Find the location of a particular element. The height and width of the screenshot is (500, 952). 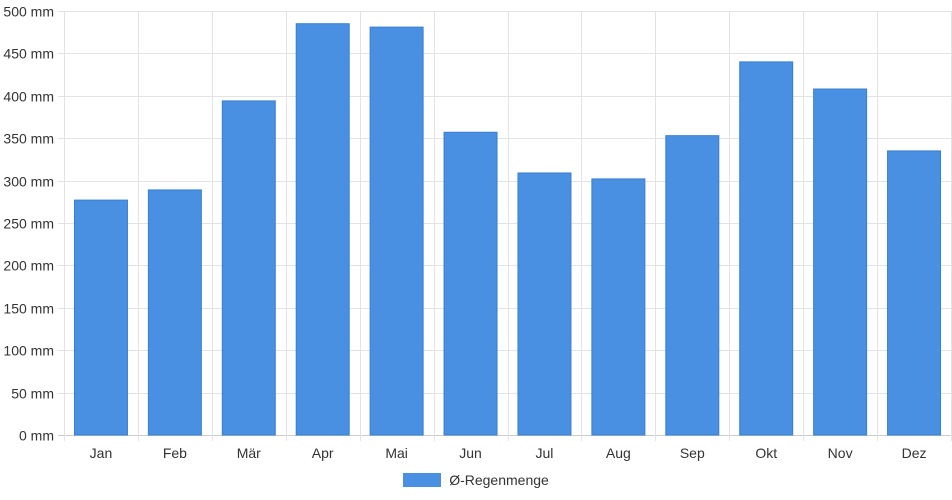

x-tick-label: Nov is located at coordinates (840, 453).